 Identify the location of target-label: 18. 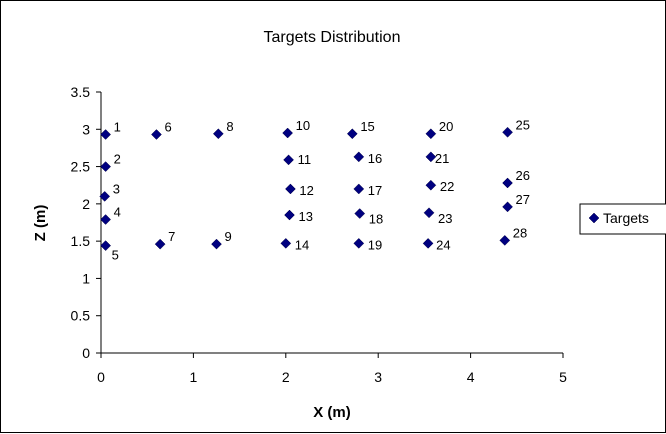
(376, 219).